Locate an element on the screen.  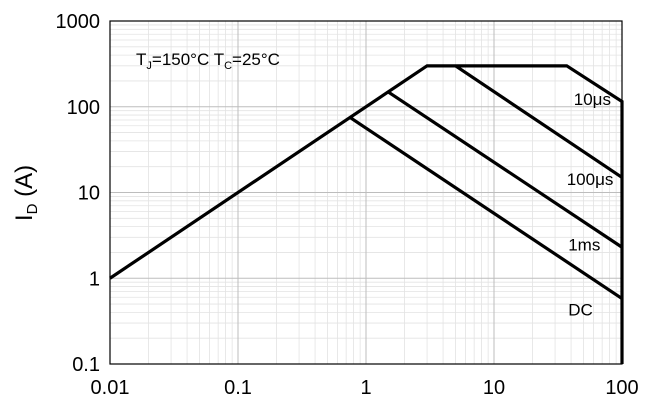
x-tick-label: 10 is located at coordinates (494, 388).